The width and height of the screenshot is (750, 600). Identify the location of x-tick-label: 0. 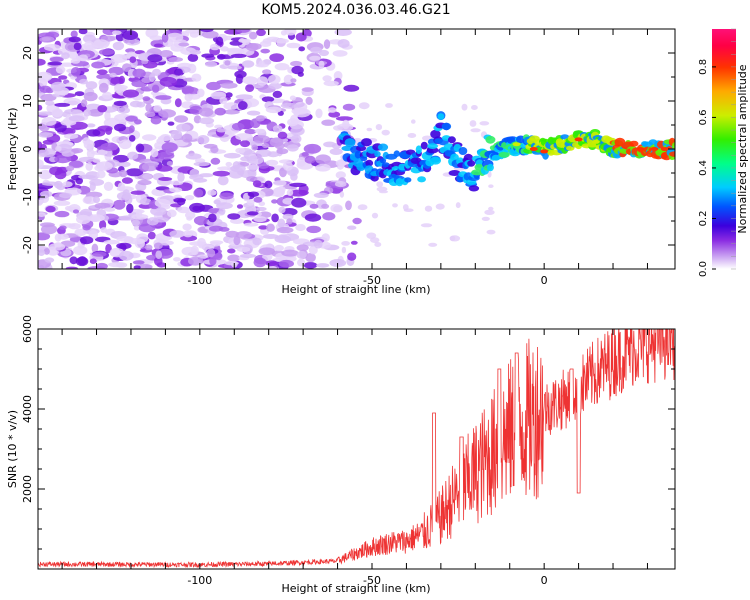
(544, 280).